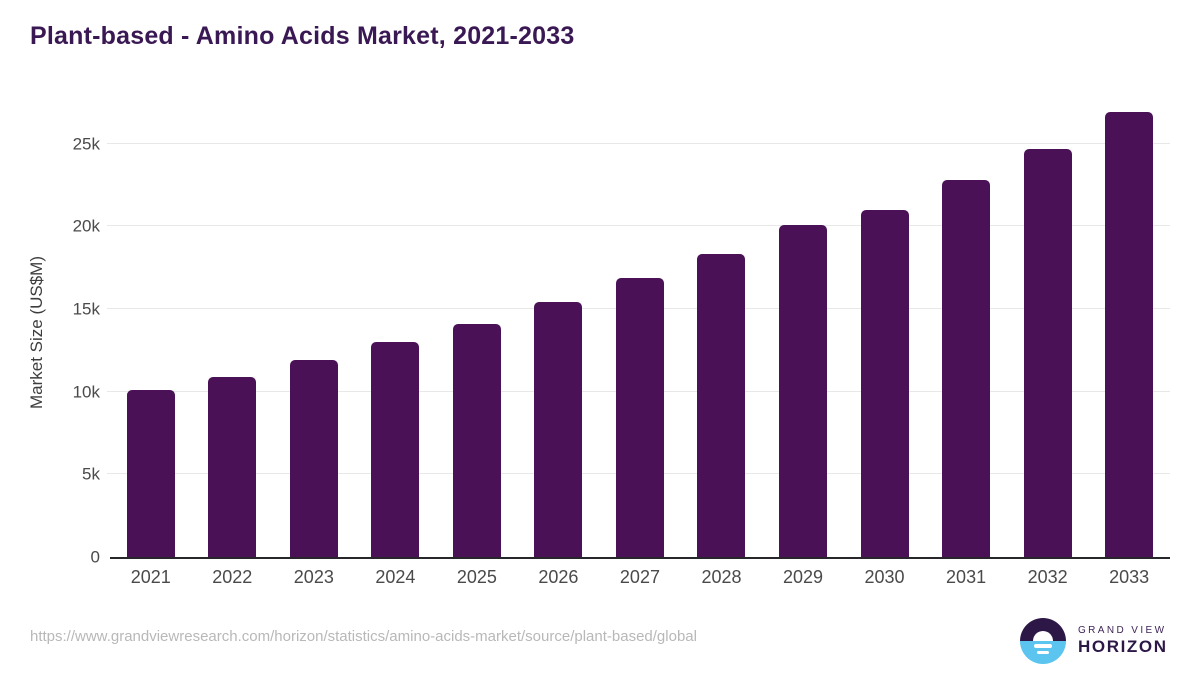 The width and height of the screenshot is (1200, 675). What do you see at coordinates (884, 383) in the screenshot?
I see `bar-2030` at bounding box center [884, 383].